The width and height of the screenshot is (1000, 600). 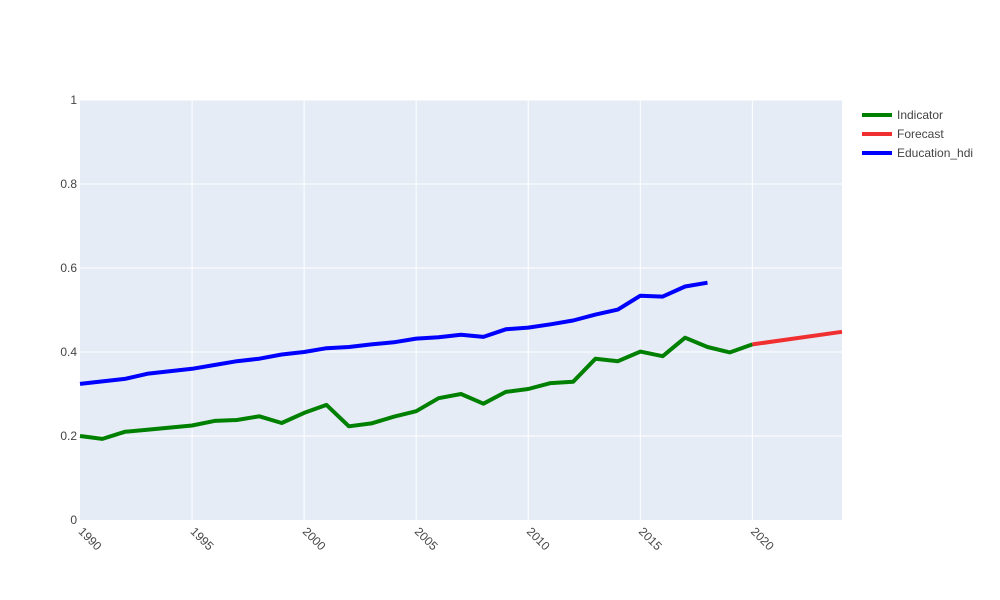 What do you see at coordinates (73, 100) in the screenshot?
I see `y-tick-label: 1` at bounding box center [73, 100].